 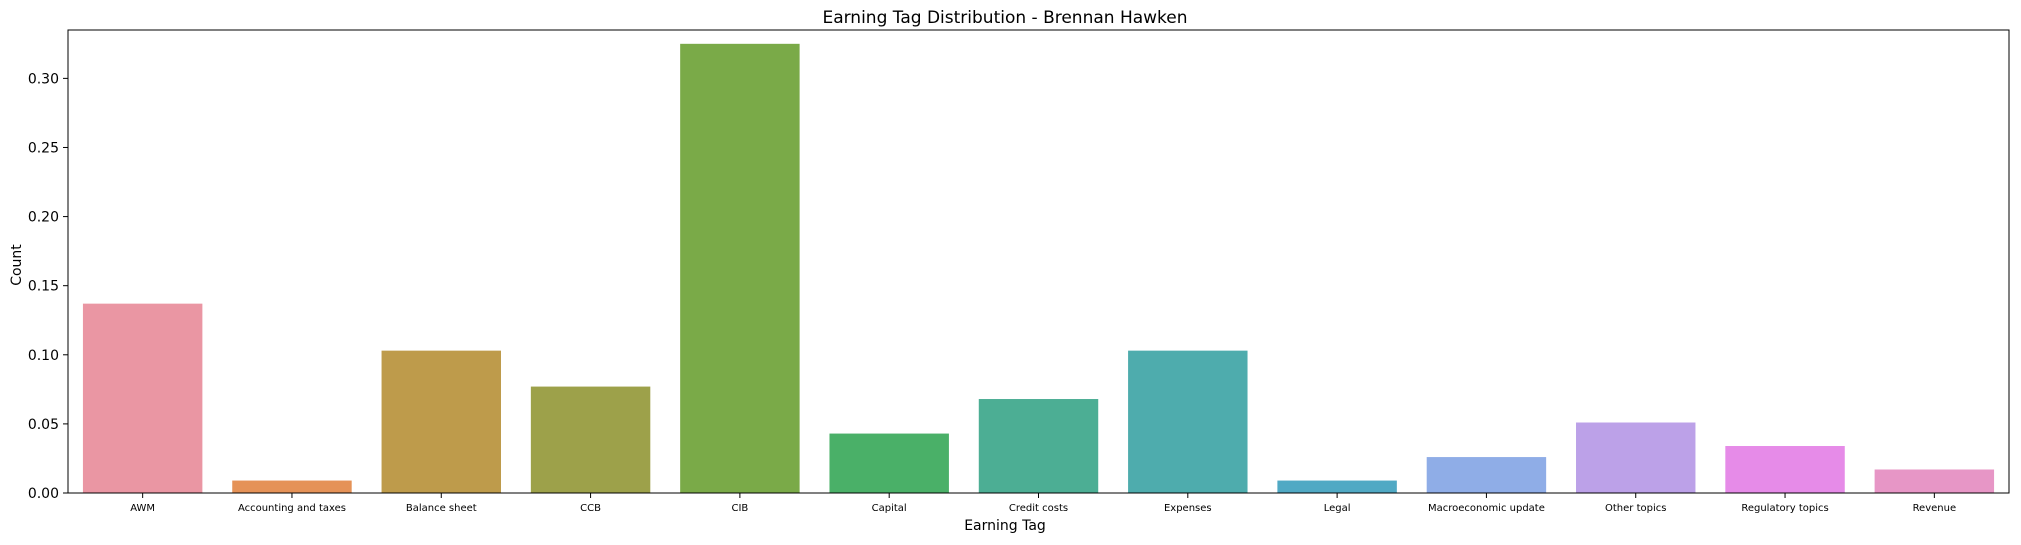 What do you see at coordinates (1038, 508) in the screenshot?
I see `x-tick-label: Credit costs` at bounding box center [1038, 508].